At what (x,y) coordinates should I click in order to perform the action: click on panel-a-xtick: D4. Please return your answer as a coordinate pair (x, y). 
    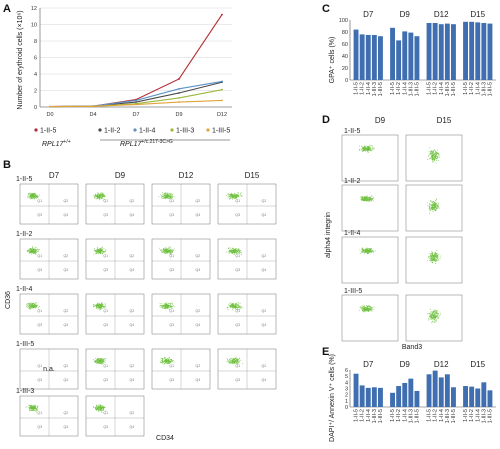
    Looking at the image, I should click on (92, 115).